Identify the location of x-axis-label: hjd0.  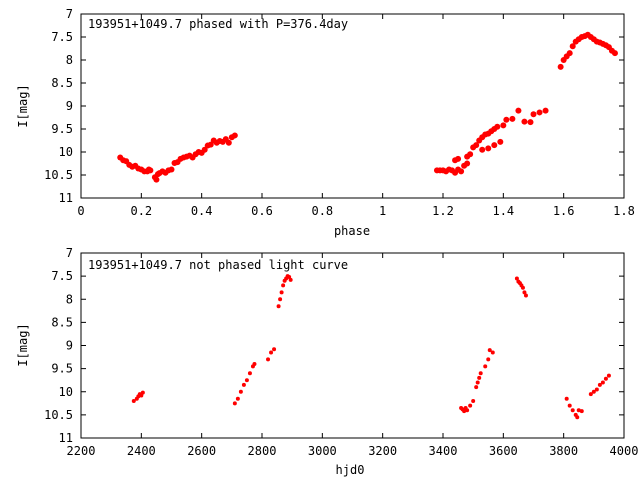
(350, 470).